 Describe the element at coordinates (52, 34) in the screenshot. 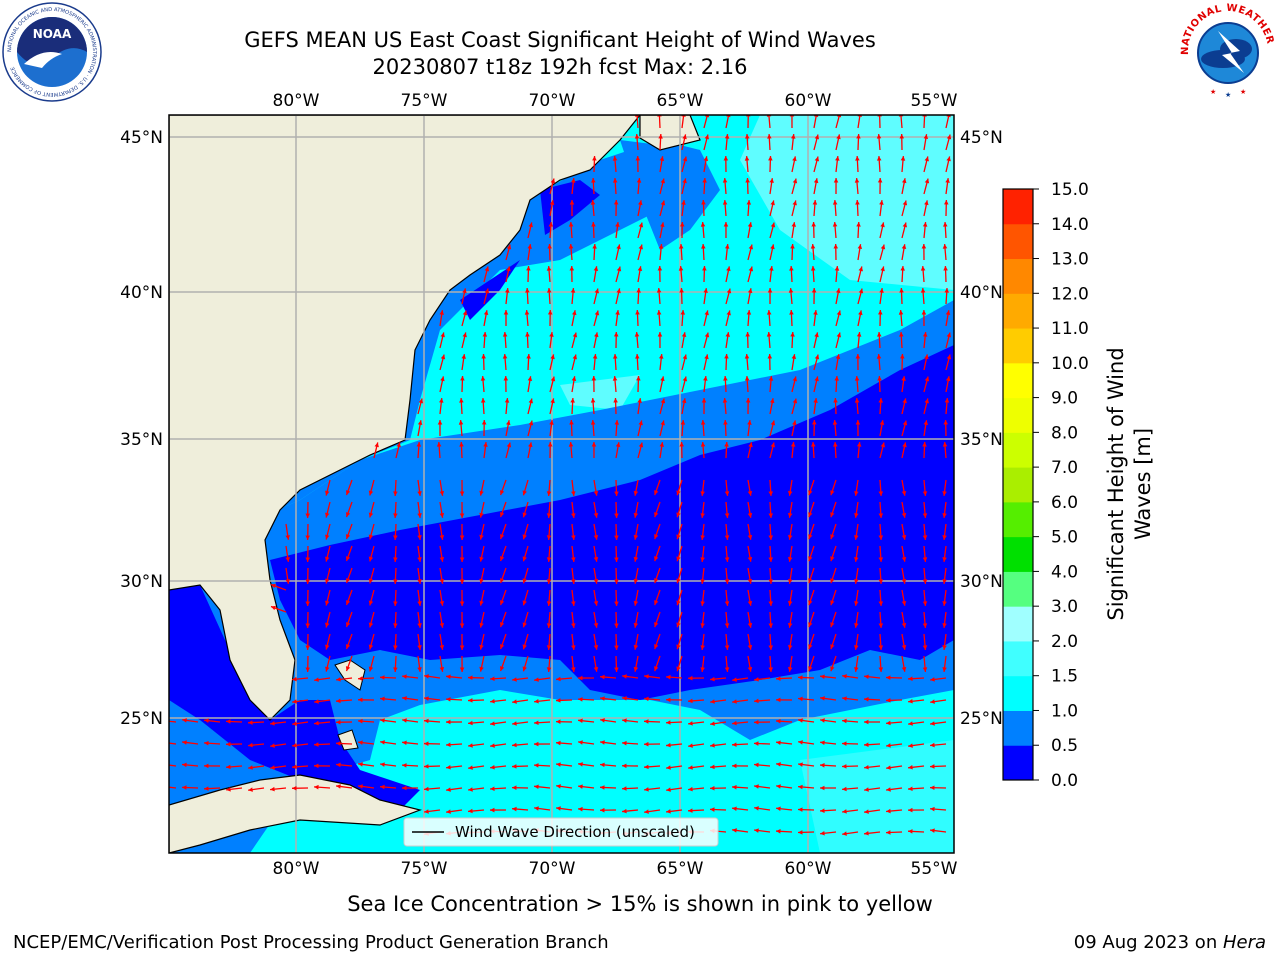

I see `noaa-logo-text: NOAA` at that location.